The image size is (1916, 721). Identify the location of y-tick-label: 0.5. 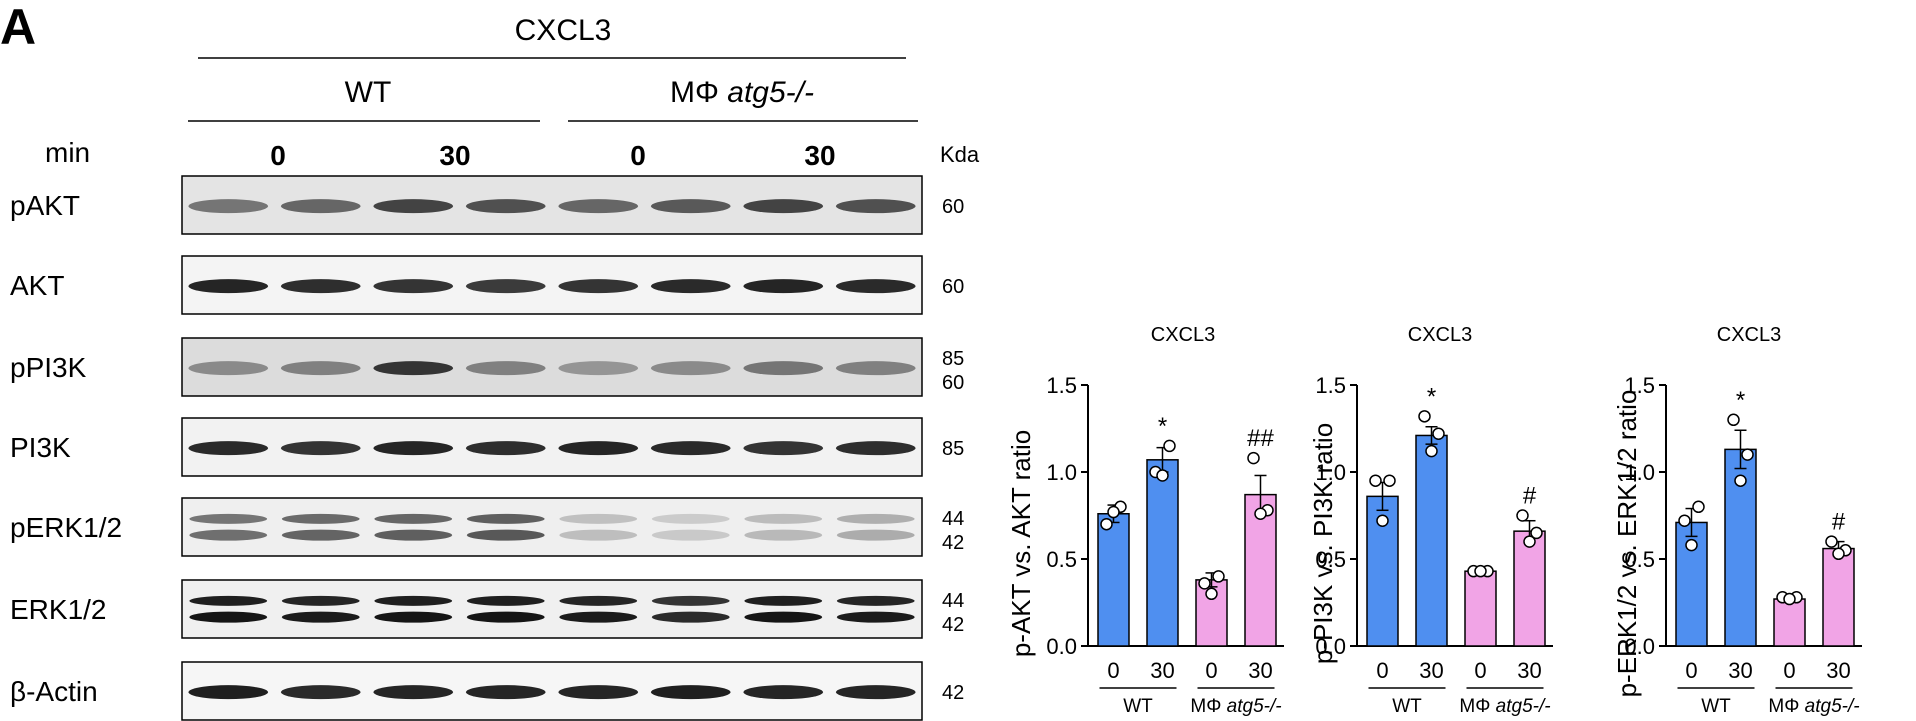
(1330, 559).